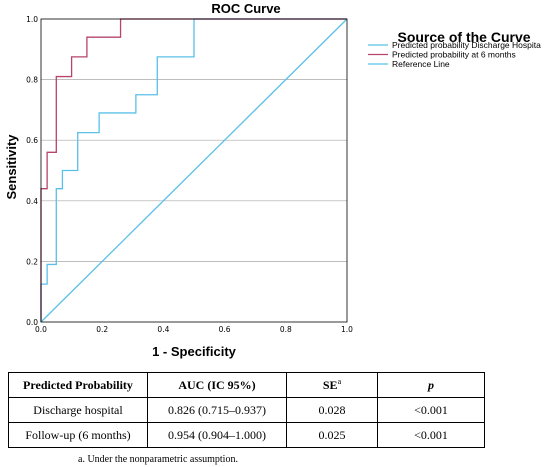  Describe the element at coordinates (332, 435) in the screenshot. I see `cell-se: 0.025` at that location.